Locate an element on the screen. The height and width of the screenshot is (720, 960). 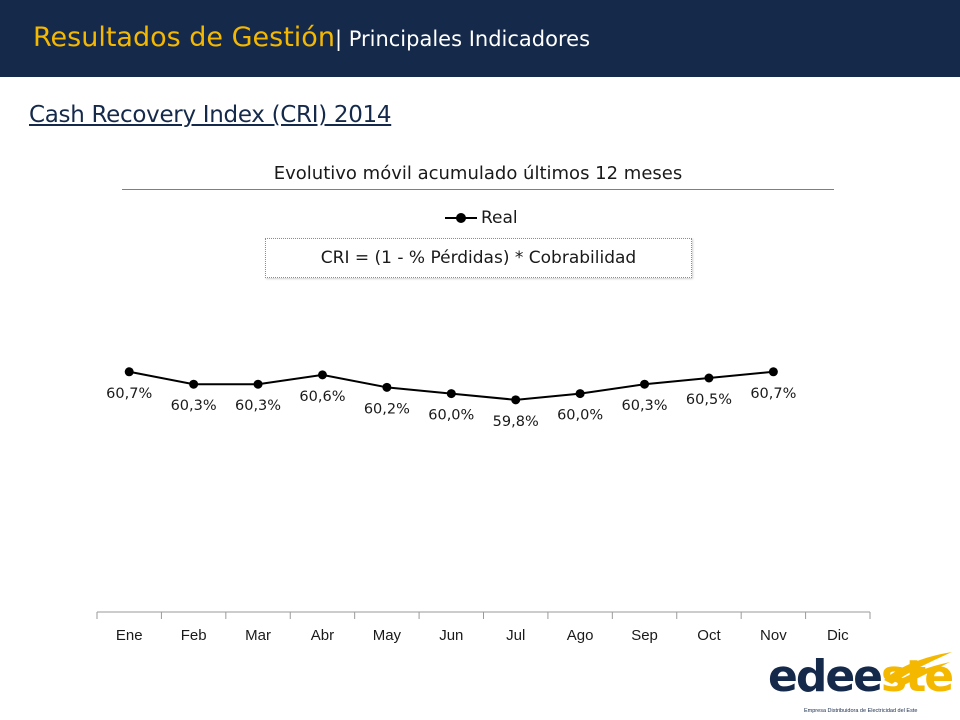
data-label: 59,8% is located at coordinates (516, 422).